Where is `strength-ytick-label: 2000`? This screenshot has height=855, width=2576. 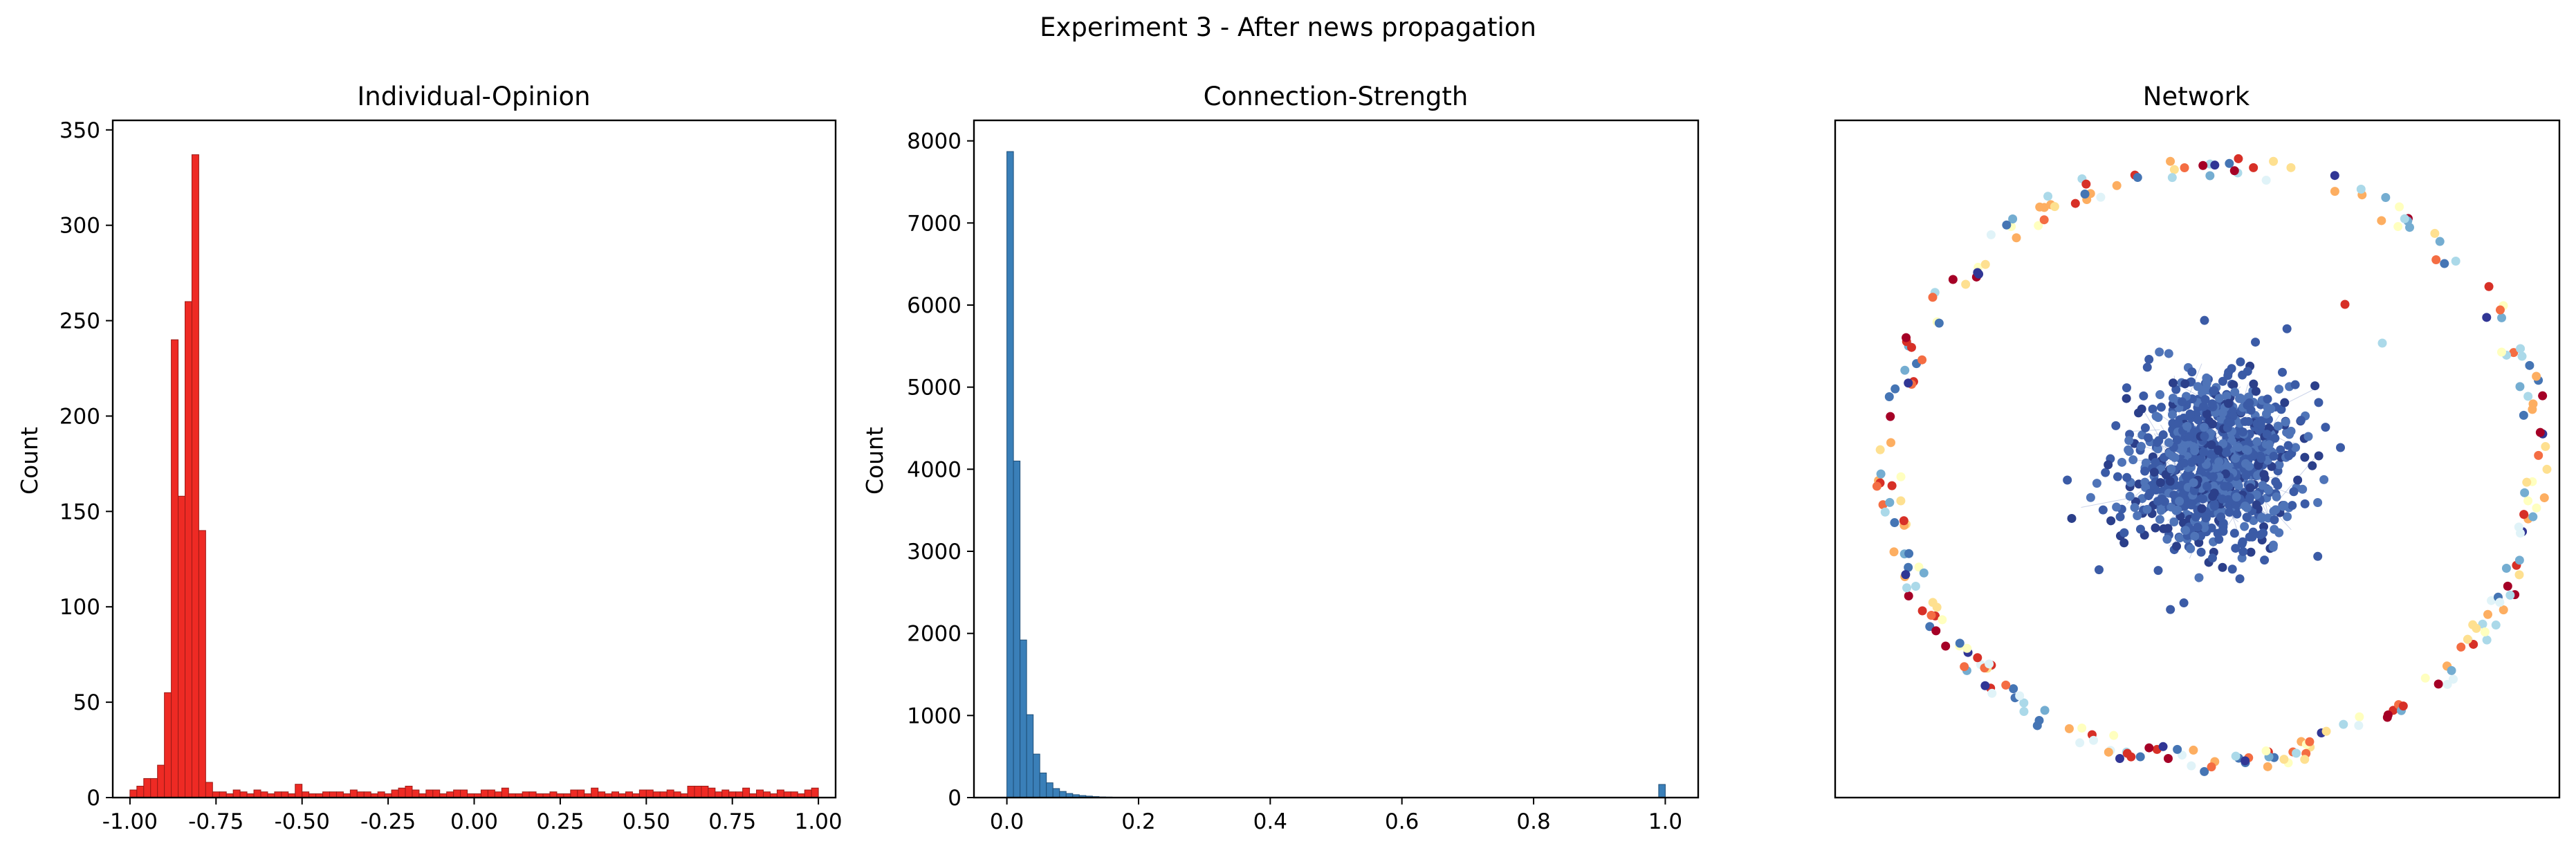 strength-ytick-label: 2000 is located at coordinates (934, 634).